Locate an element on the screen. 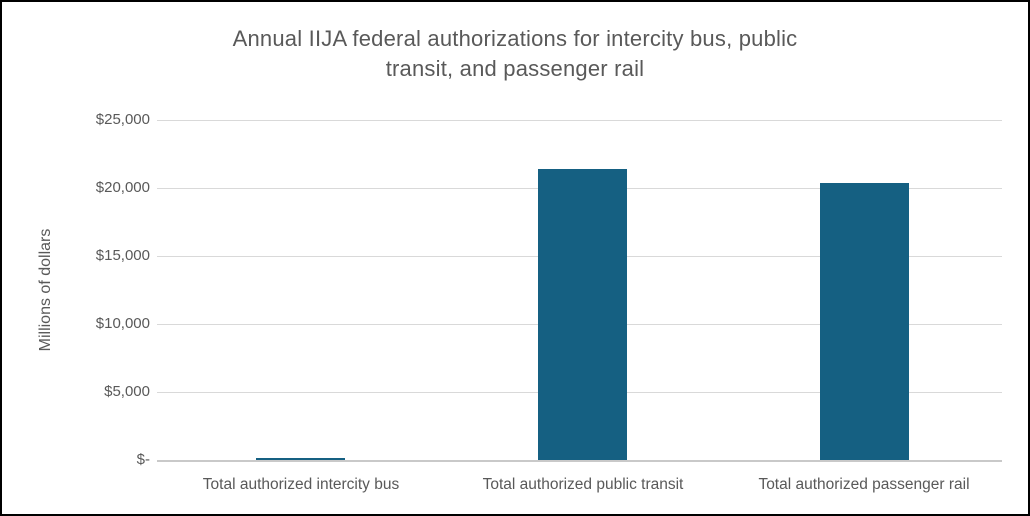 Image resolution: width=1030 pixels, height=516 pixels. x-category-label: Total authorized intercity bus is located at coordinates (301, 484).